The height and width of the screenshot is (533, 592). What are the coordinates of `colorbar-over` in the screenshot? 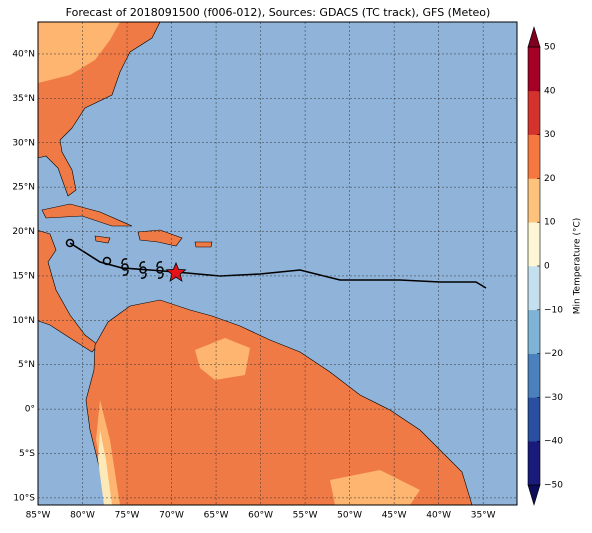 It's located at (534, 36).